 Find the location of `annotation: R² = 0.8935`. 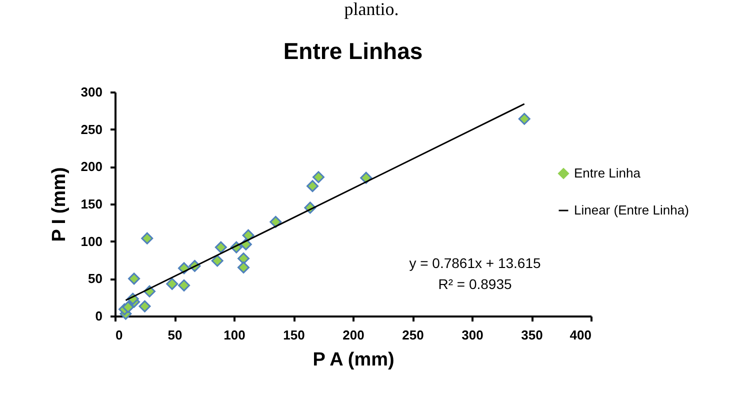

annotation: R² = 0.8935 is located at coordinates (475, 284).